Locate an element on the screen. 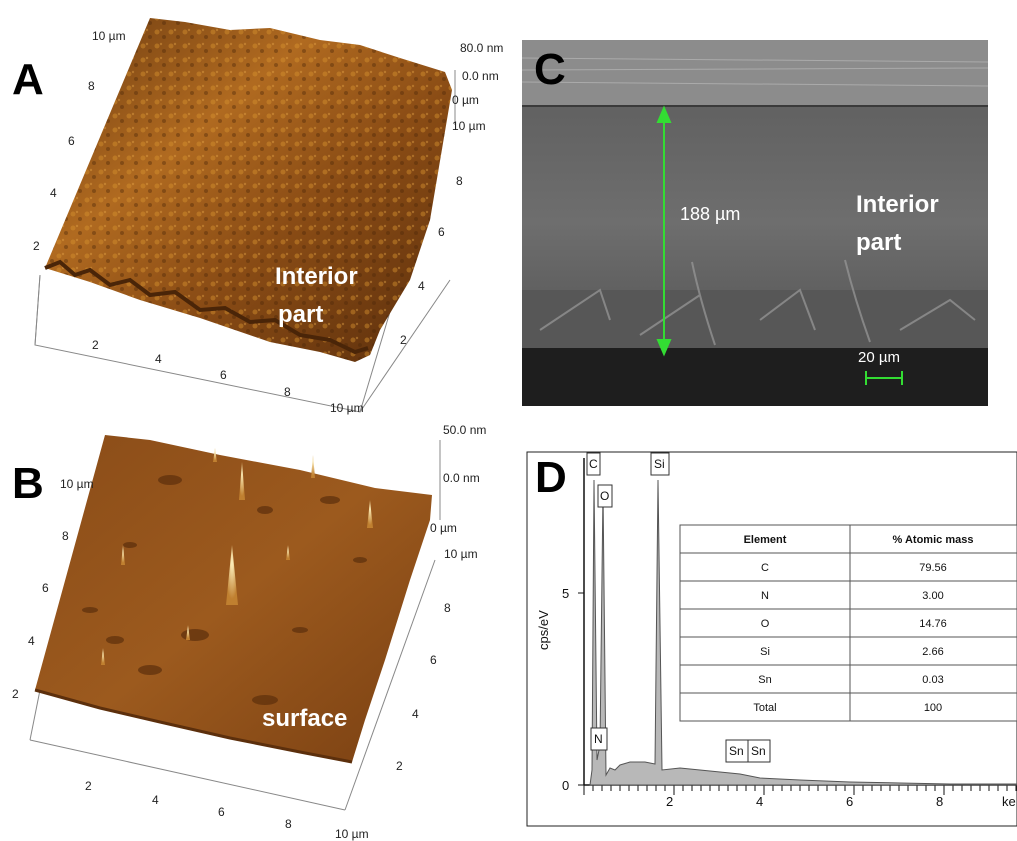 The height and width of the screenshot is (841, 1017). eds-x-tick: 8 is located at coordinates (939, 801).